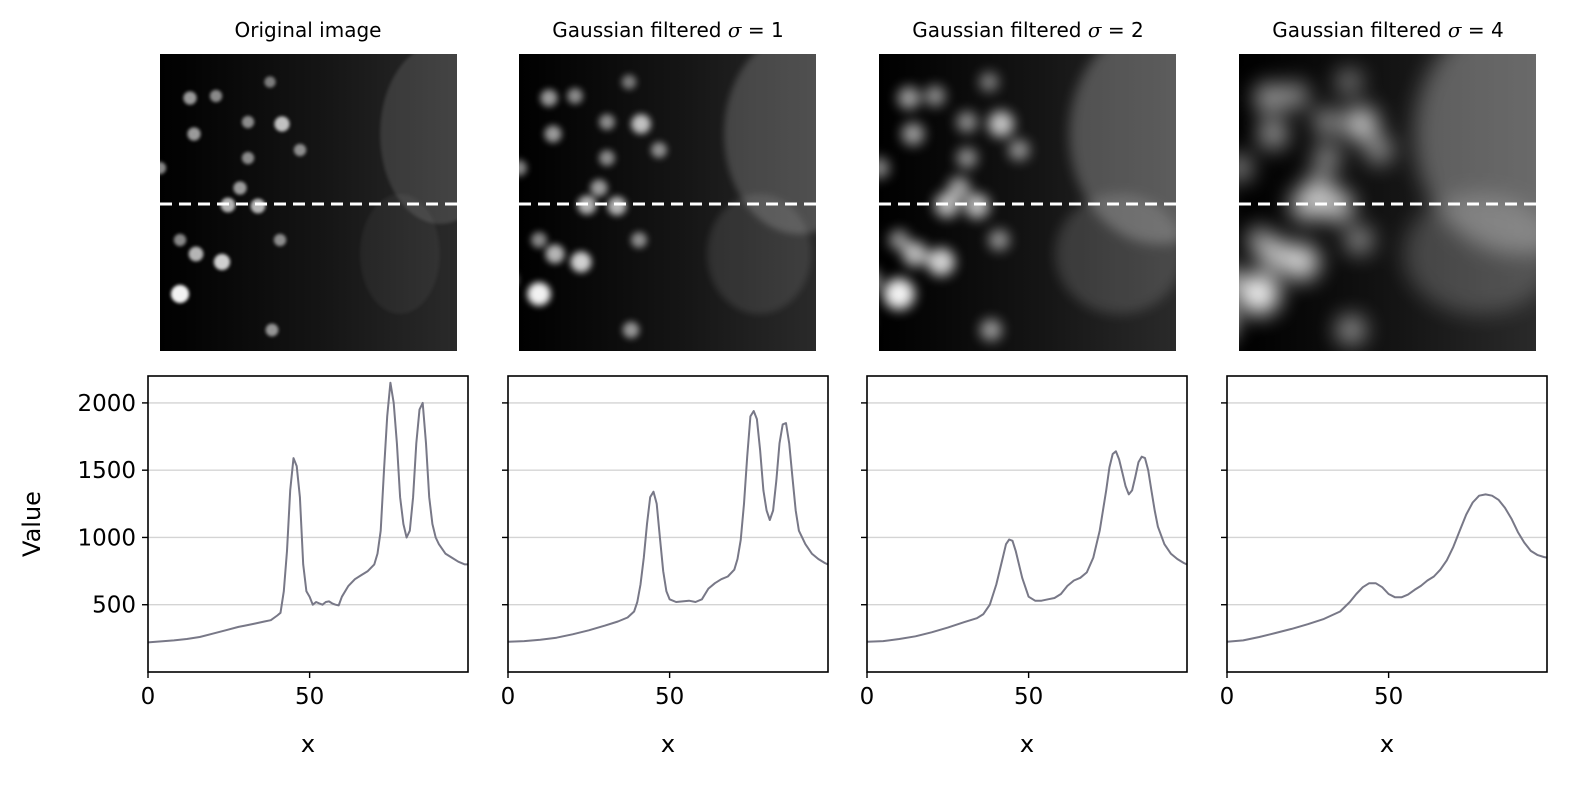 This screenshot has width=1580, height=785. What do you see at coordinates (1454, 30) in the screenshot?
I see `panel-4-sigma-symbol: σ` at bounding box center [1454, 30].